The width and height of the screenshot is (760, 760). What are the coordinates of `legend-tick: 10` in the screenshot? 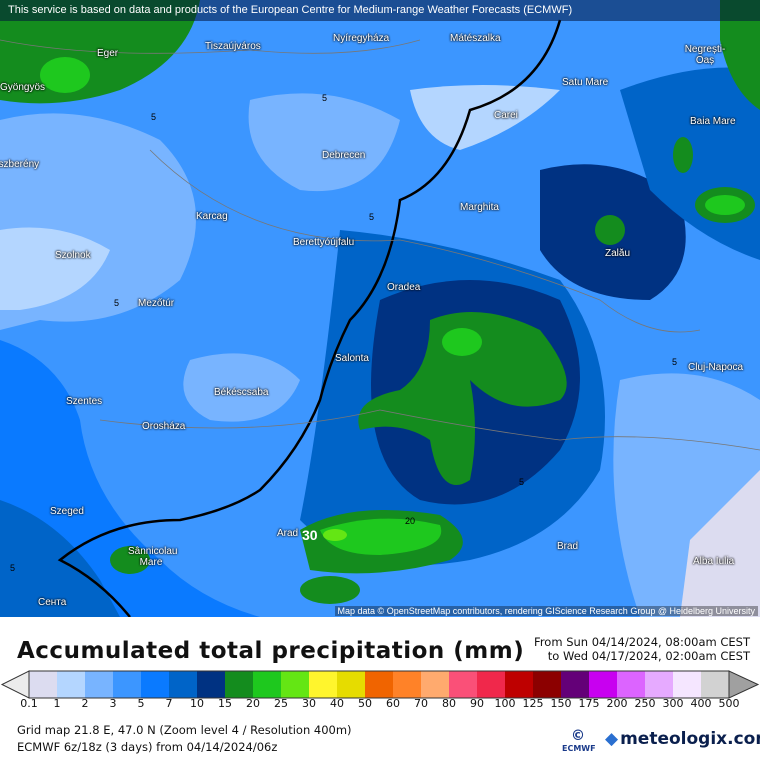 It's located at (197, 703).